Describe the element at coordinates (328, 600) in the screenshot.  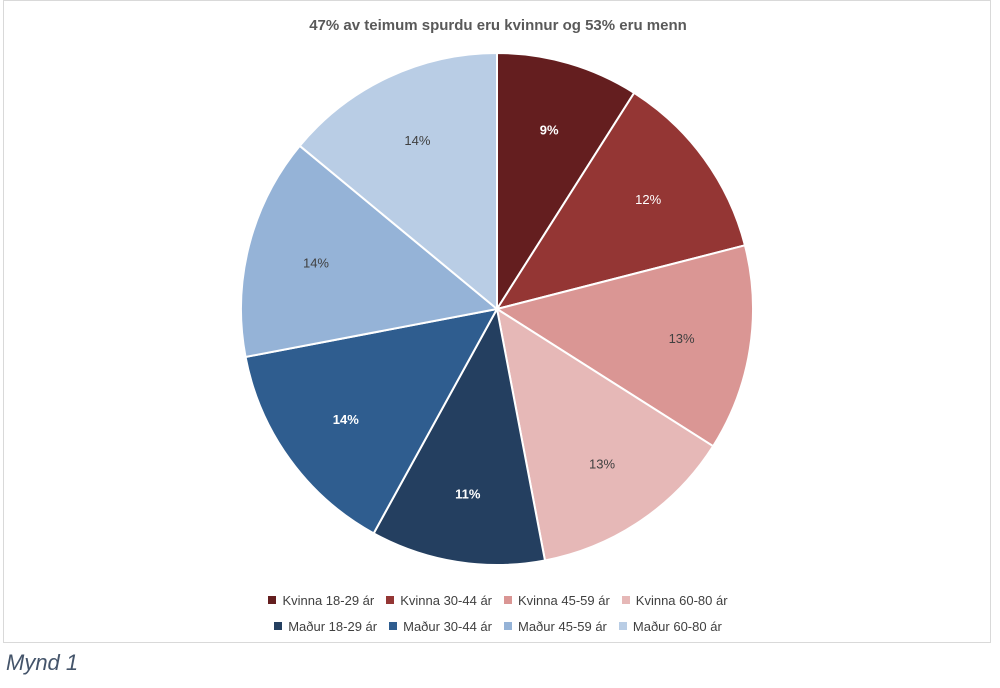
I see `legend-label: Kvinna 18-29 ár` at that location.